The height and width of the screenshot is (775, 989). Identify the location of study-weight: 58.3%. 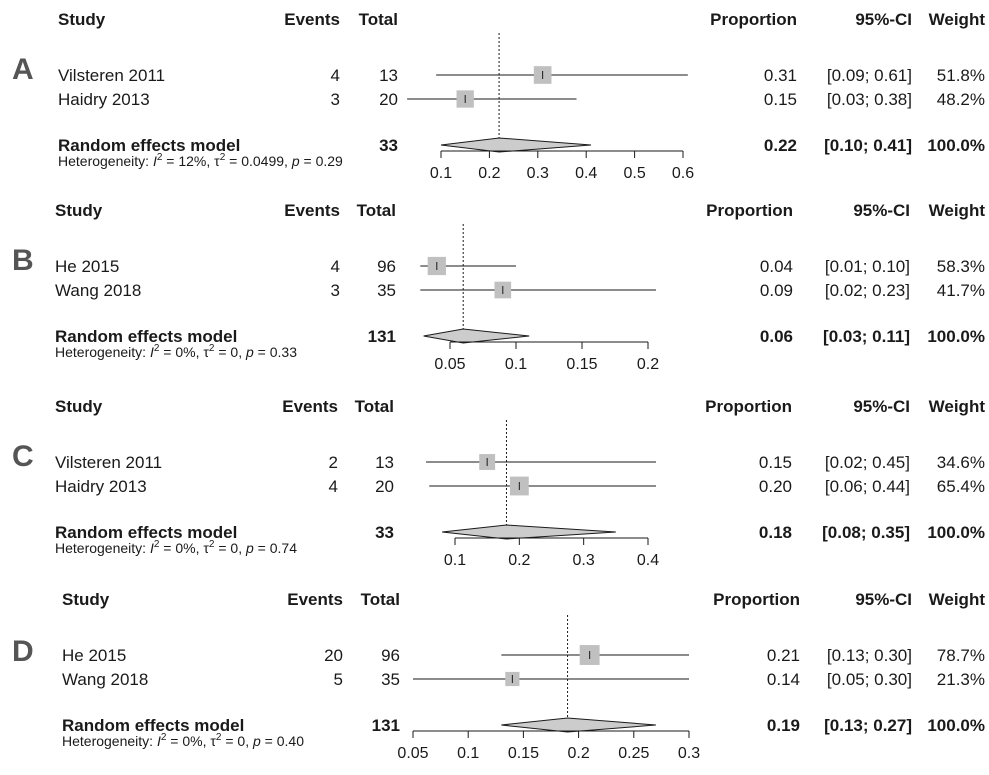
(961, 266).